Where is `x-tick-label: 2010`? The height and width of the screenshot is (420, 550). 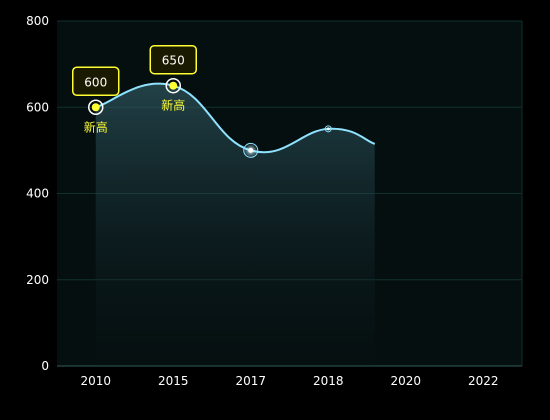 x-tick-label: 2010 is located at coordinates (95, 381).